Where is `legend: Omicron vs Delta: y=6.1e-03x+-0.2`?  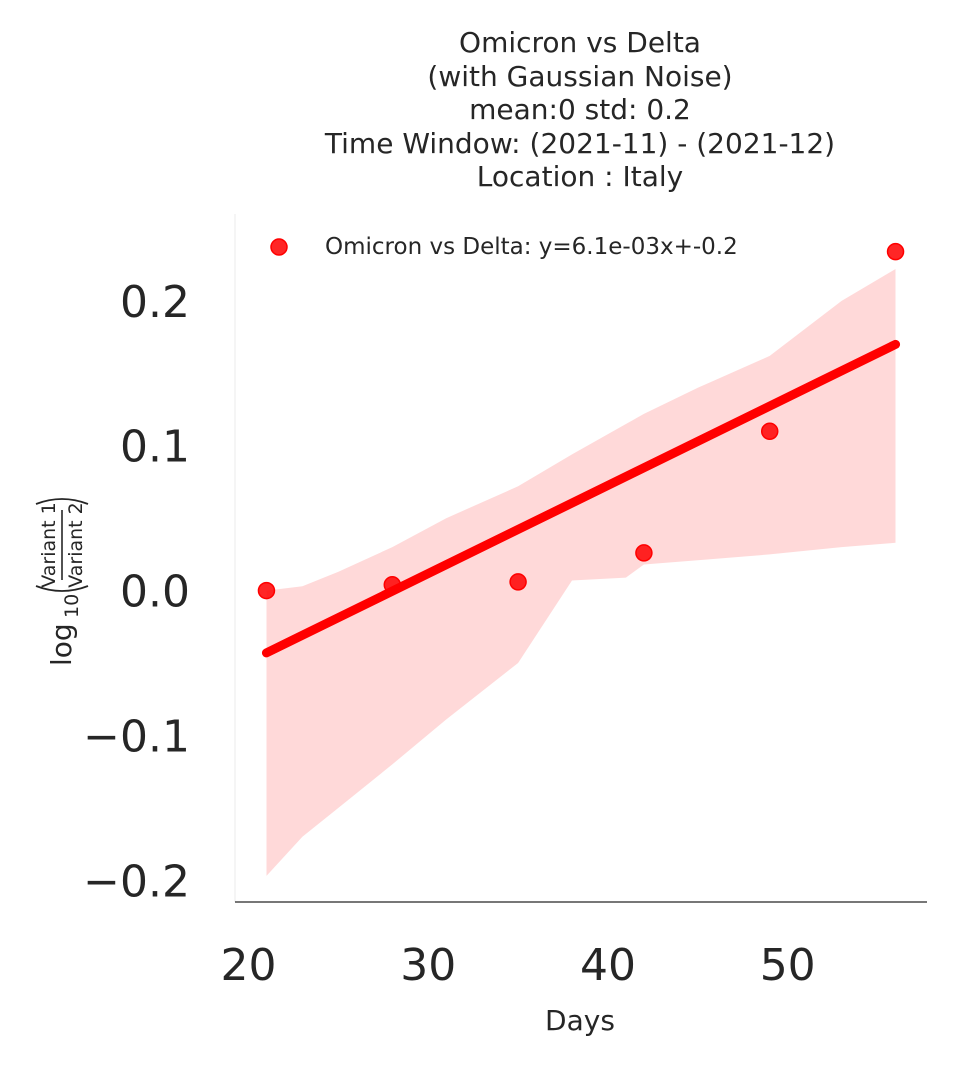 legend: Omicron vs Delta: y=6.1e-03x+-0.2 is located at coordinates (504, 247).